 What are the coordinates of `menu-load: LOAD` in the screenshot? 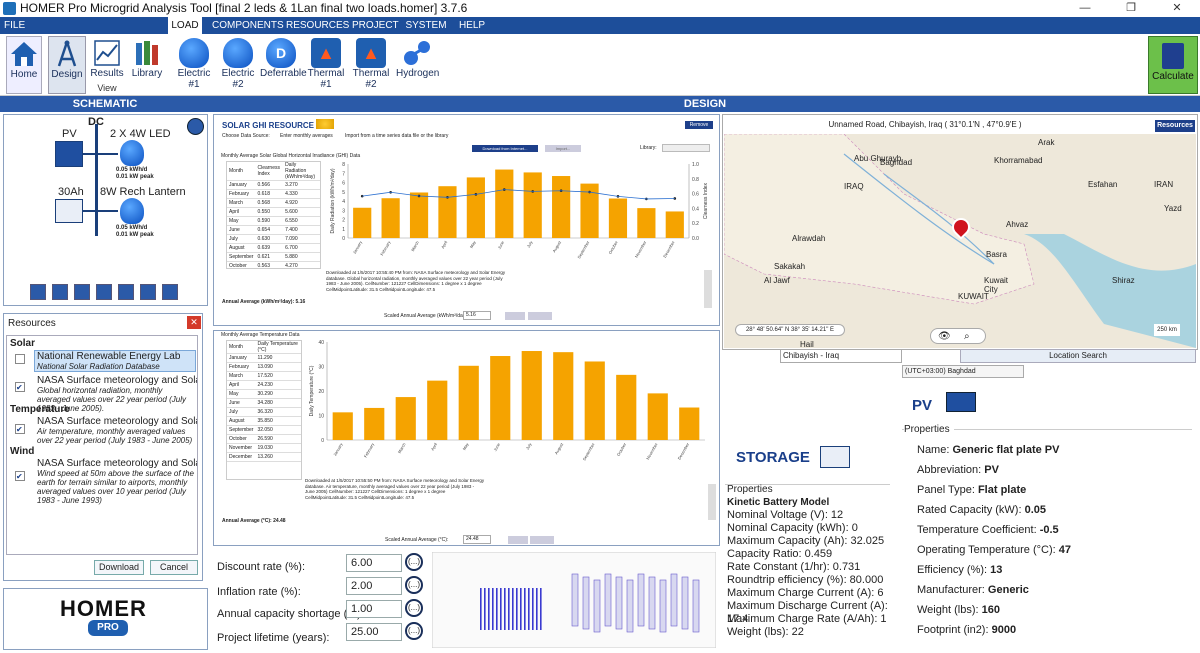 It's located at (185, 25).